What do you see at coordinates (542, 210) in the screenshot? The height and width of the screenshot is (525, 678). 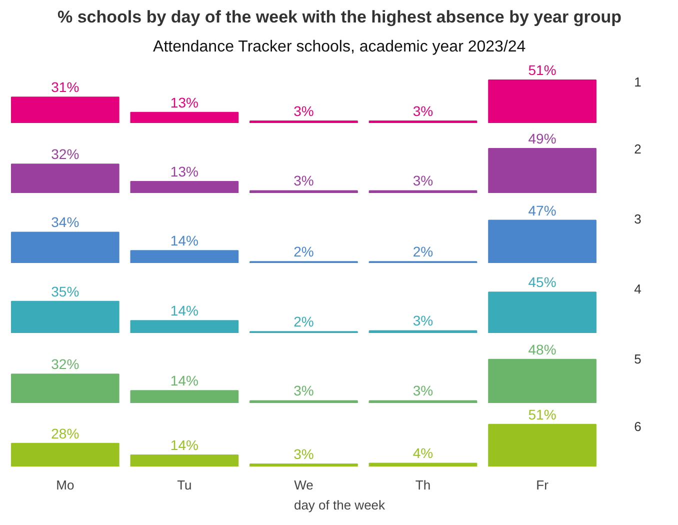 I see `data-label: 47%` at bounding box center [542, 210].